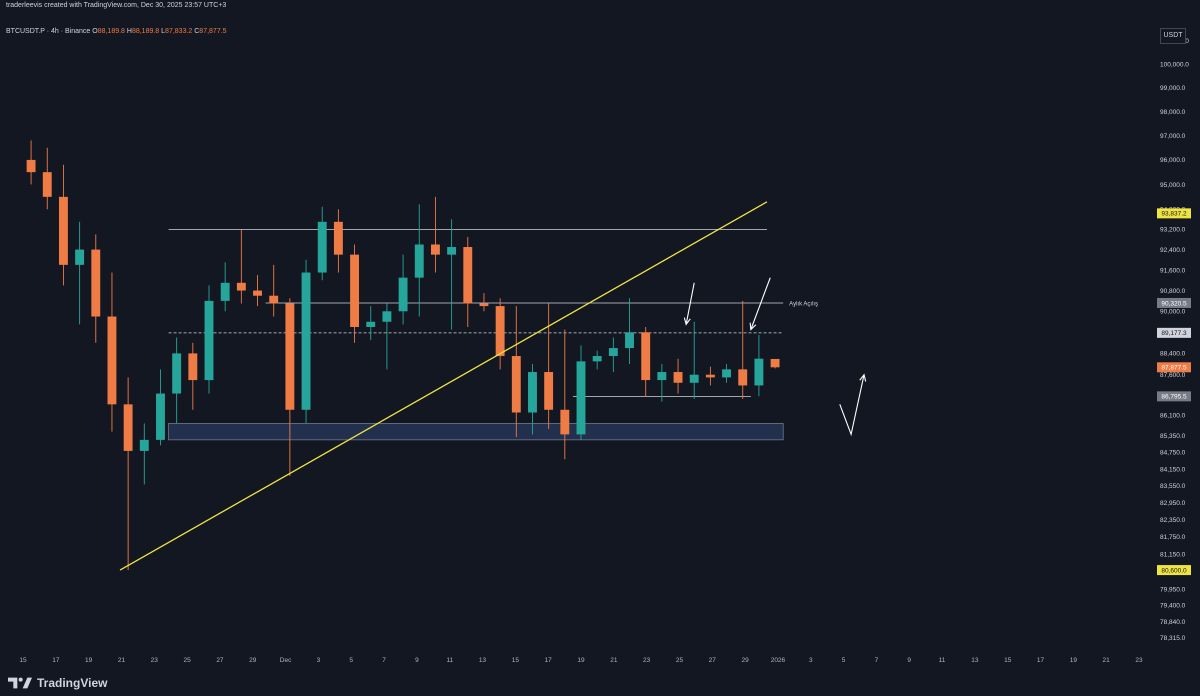 The image size is (1200, 696). I want to click on y-tick-label: 90,800.0, so click(1173, 291).